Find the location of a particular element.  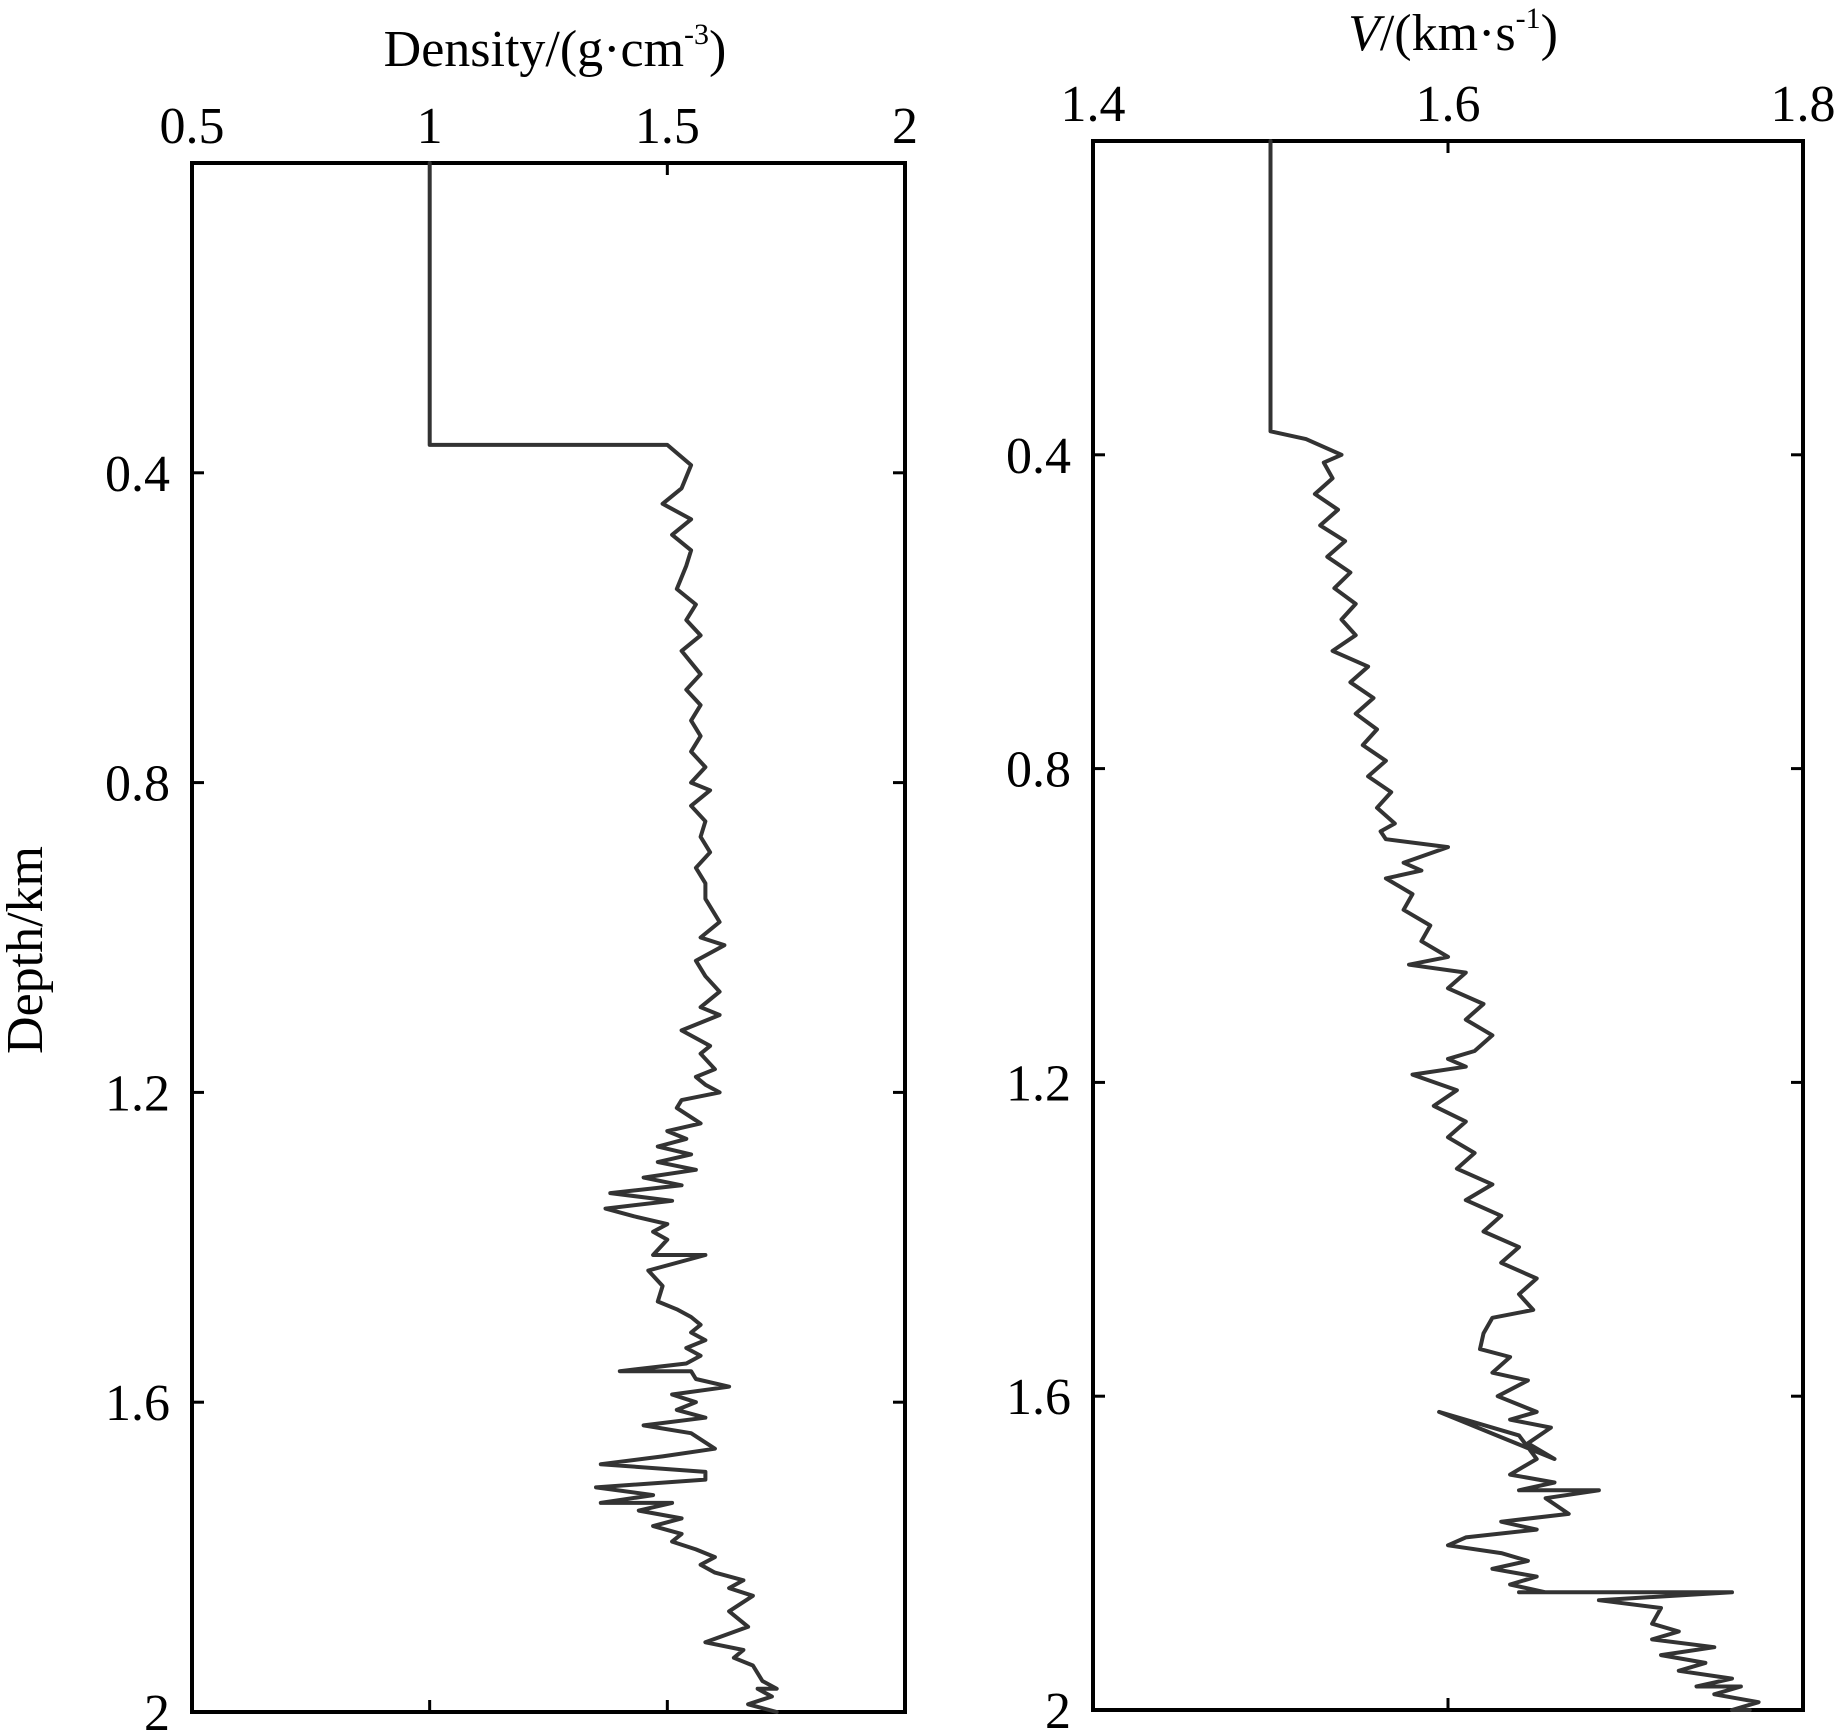

velocity-ytick-label: 0.4 is located at coordinates (1038, 456).